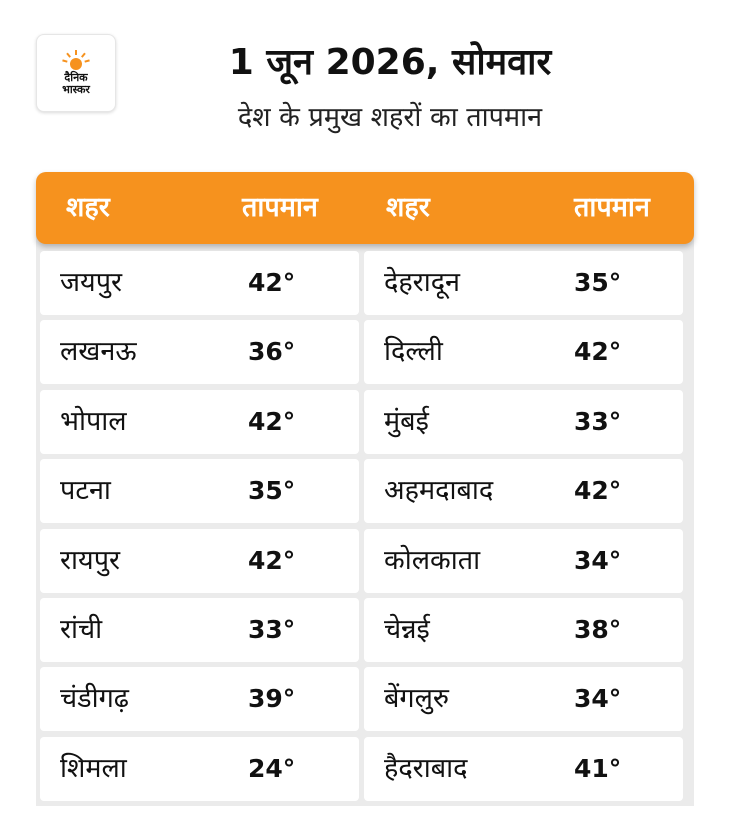  I want to click on temperature-value: 41°, so click(598, 768).